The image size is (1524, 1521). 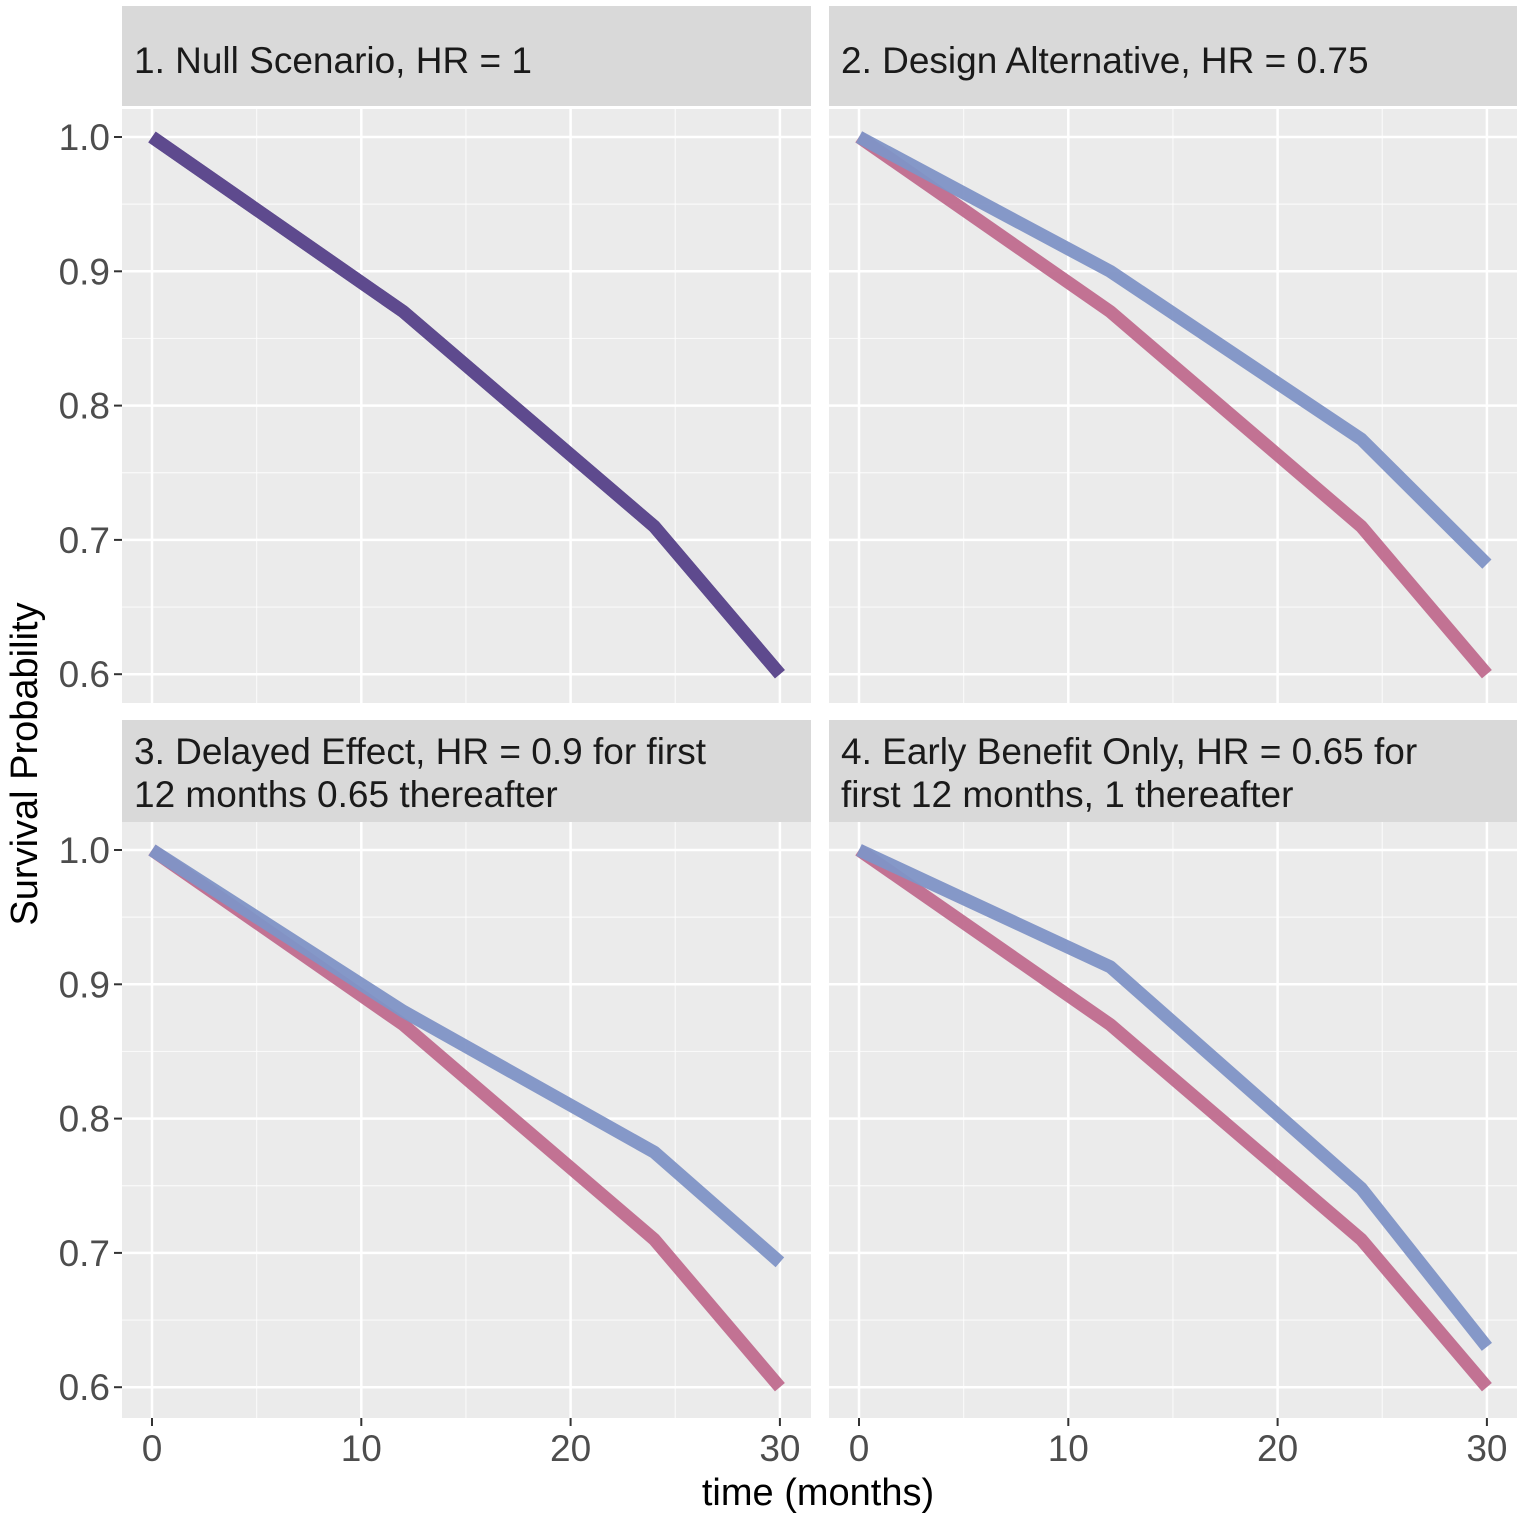 I want to click on facet-title-line: 3. Delayed Effect, HR = 0.9 for first, so click(x=420, y=751).